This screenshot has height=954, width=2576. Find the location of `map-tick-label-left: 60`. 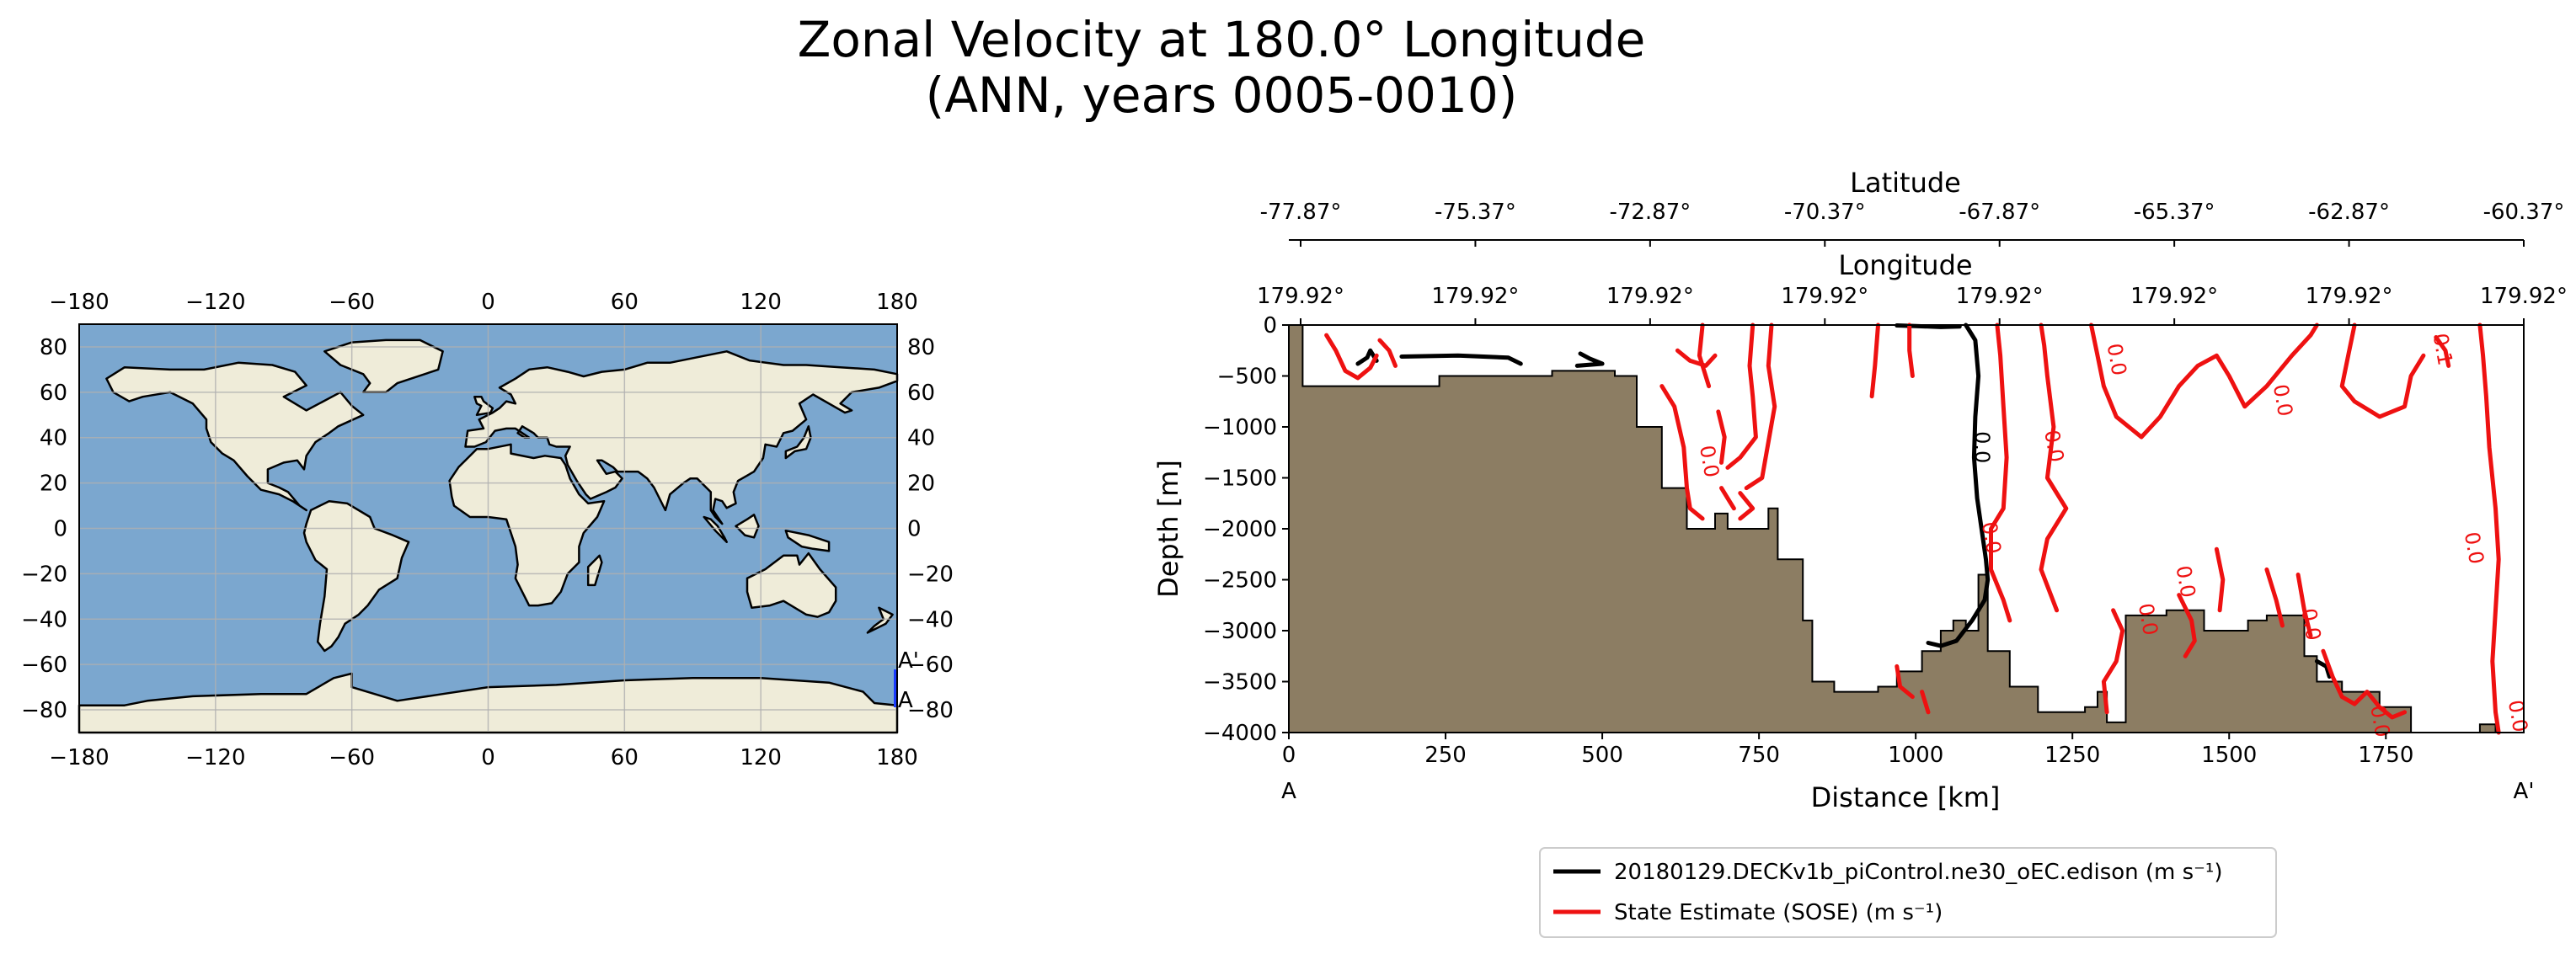

map-tick-label-left: 60 is located at coordinates (53, 393).